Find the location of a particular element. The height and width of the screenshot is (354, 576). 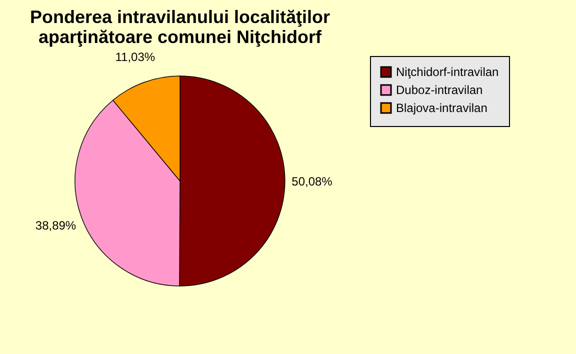

data-label: 50,08% is located at coordinates (312, 181).